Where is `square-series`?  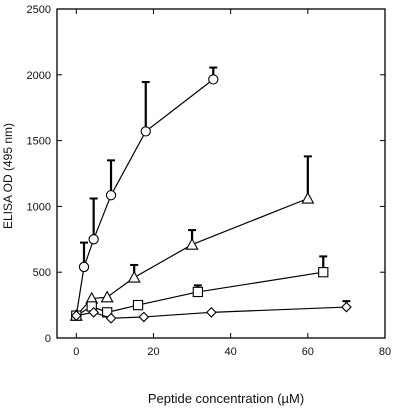 square-series is located at coordinates (200, 288).